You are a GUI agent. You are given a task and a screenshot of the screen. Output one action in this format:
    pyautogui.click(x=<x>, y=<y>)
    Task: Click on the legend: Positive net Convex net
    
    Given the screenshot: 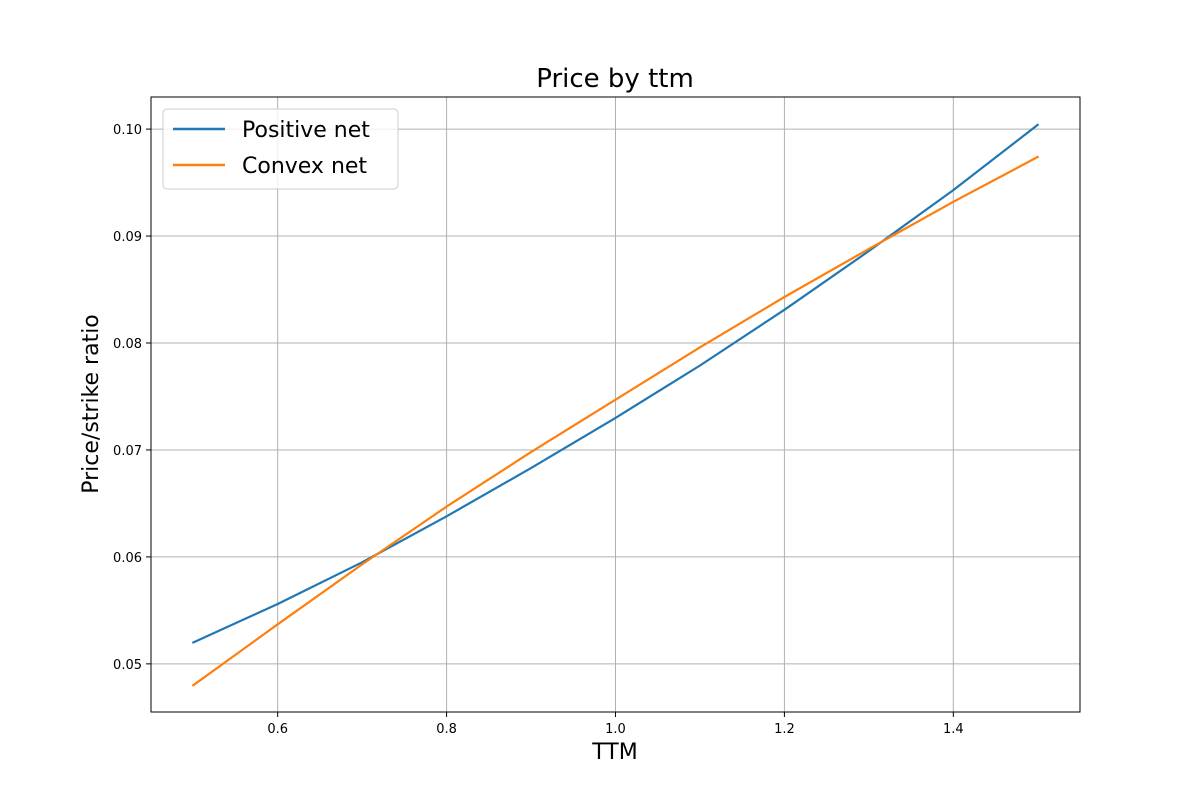 What is the action you would take?
    pyautogui.click(x=280, y=149)
    